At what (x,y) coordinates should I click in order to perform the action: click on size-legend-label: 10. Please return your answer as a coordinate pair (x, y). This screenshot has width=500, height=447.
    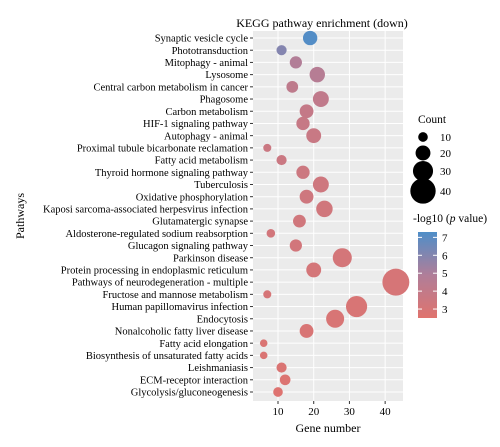
    Looking at the image, I should click on (446, 138).